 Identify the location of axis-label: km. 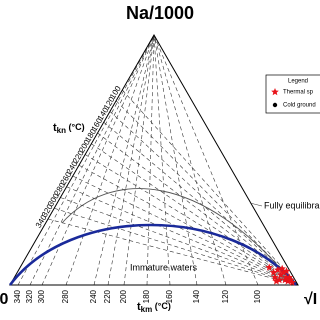
(147, 309).